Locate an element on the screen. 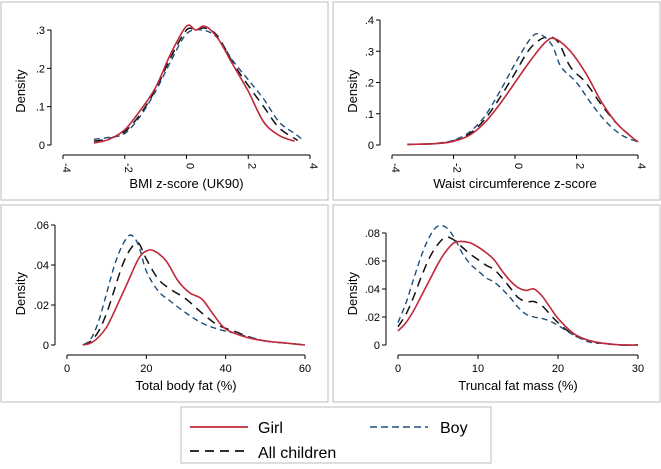 The image size is (661, 469). legend-all-label: All children is located at coordinates (297, 453).